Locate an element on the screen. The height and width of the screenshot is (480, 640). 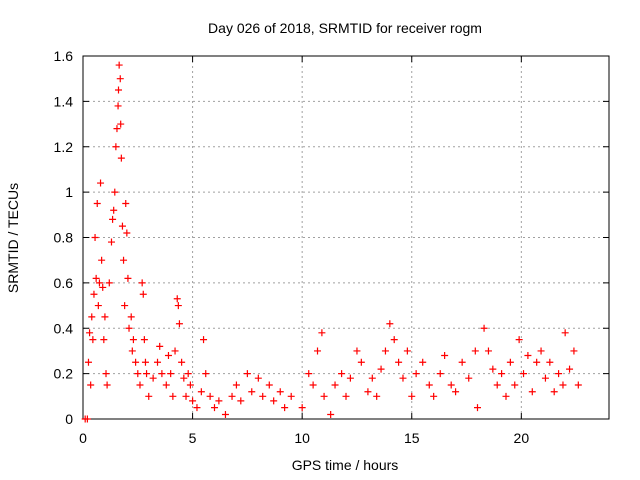
y-axis-label: SRMTID / TECUs is located at coordinates (13, 238).